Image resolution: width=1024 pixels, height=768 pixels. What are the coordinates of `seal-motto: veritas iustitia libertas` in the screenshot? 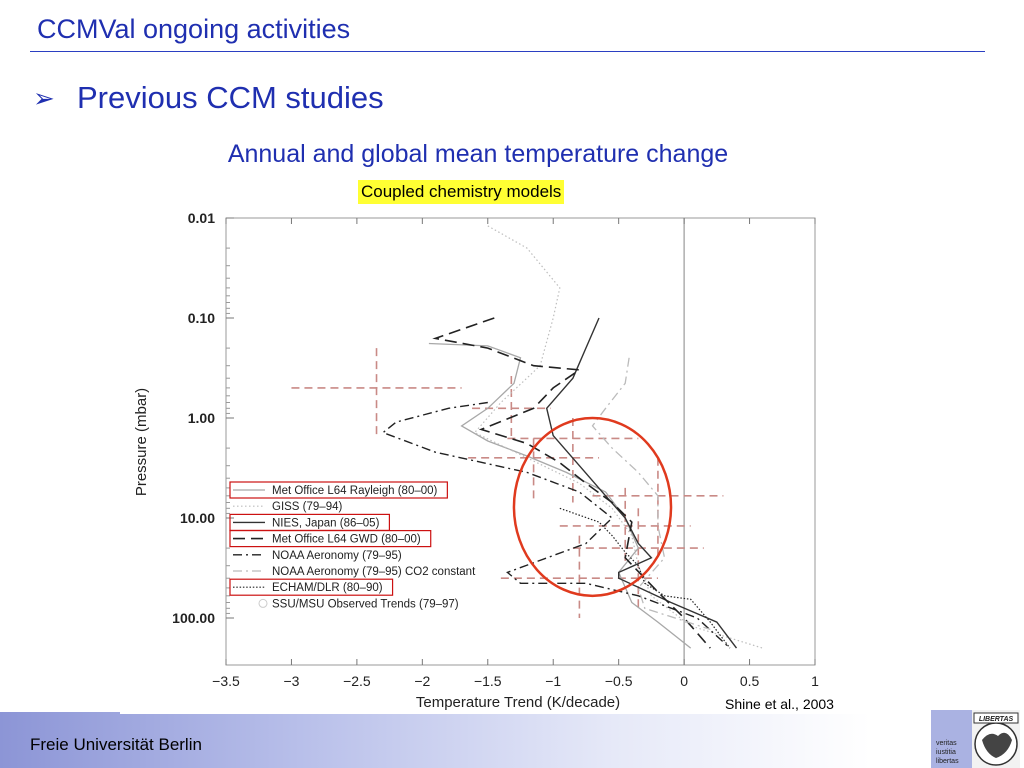 It's located at (951, 752).